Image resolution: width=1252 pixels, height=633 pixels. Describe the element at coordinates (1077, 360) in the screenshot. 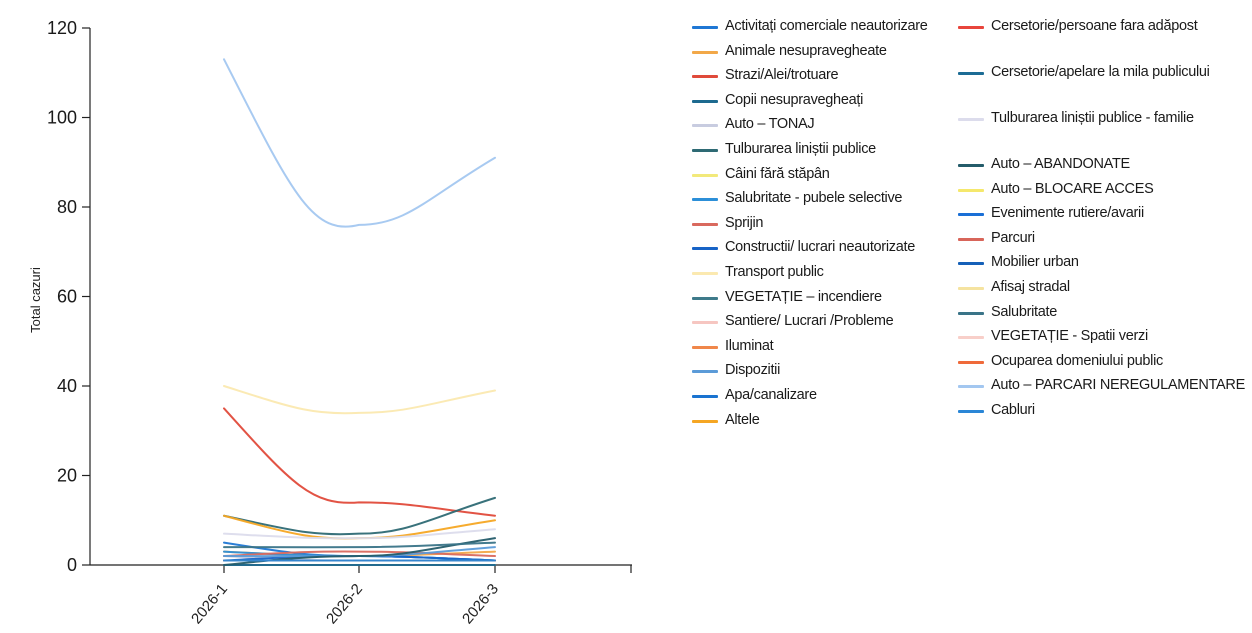

I see `legend-label: Ocuparea domeniului public` at that location.